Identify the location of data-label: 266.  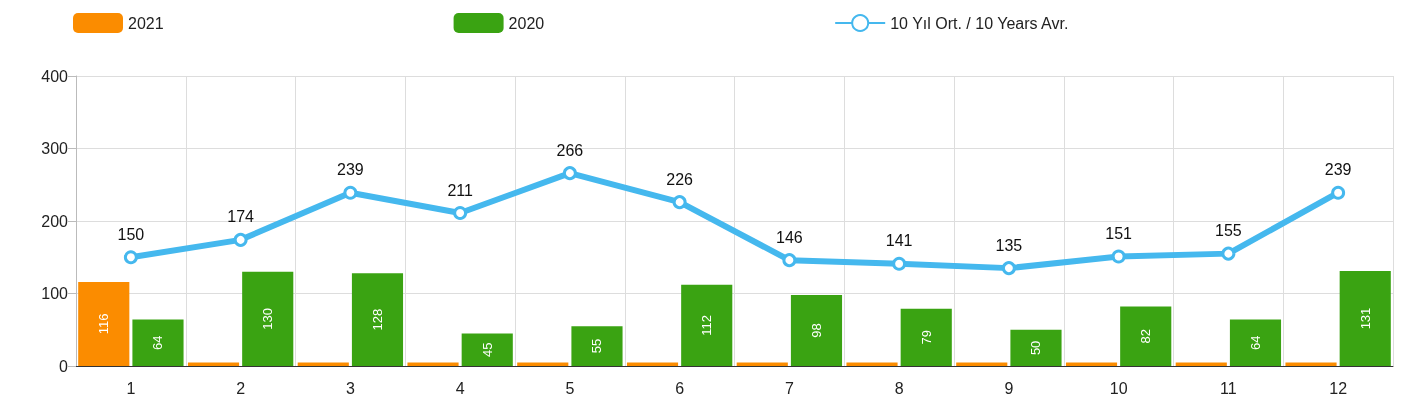
(570, 150).